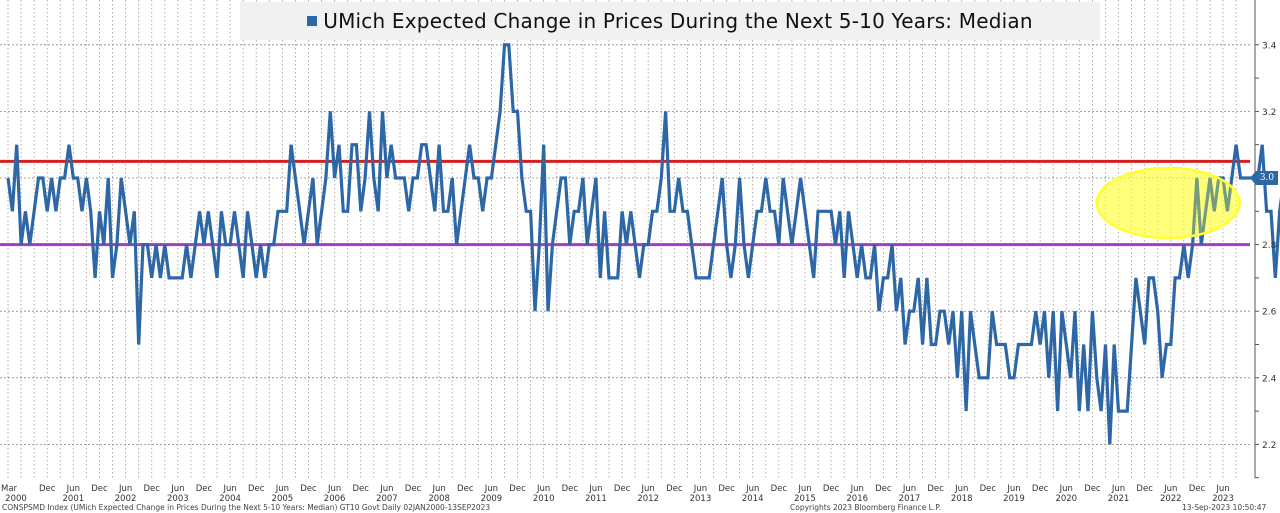 The height and width of the screenshot is (513, 1280). I want to click on x-tick-year: 2014, so click(753, 499).